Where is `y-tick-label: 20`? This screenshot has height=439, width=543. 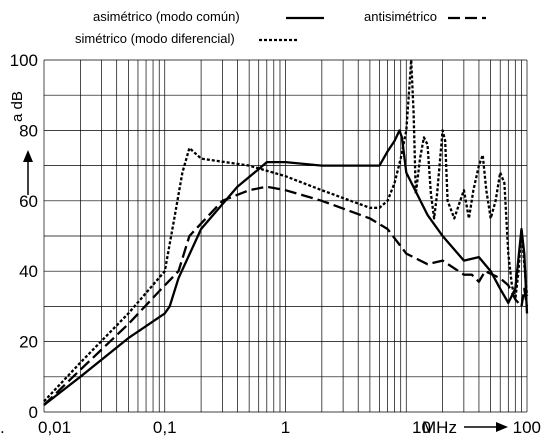 y-tick-label: 20 is located at coordinates (28, 342).